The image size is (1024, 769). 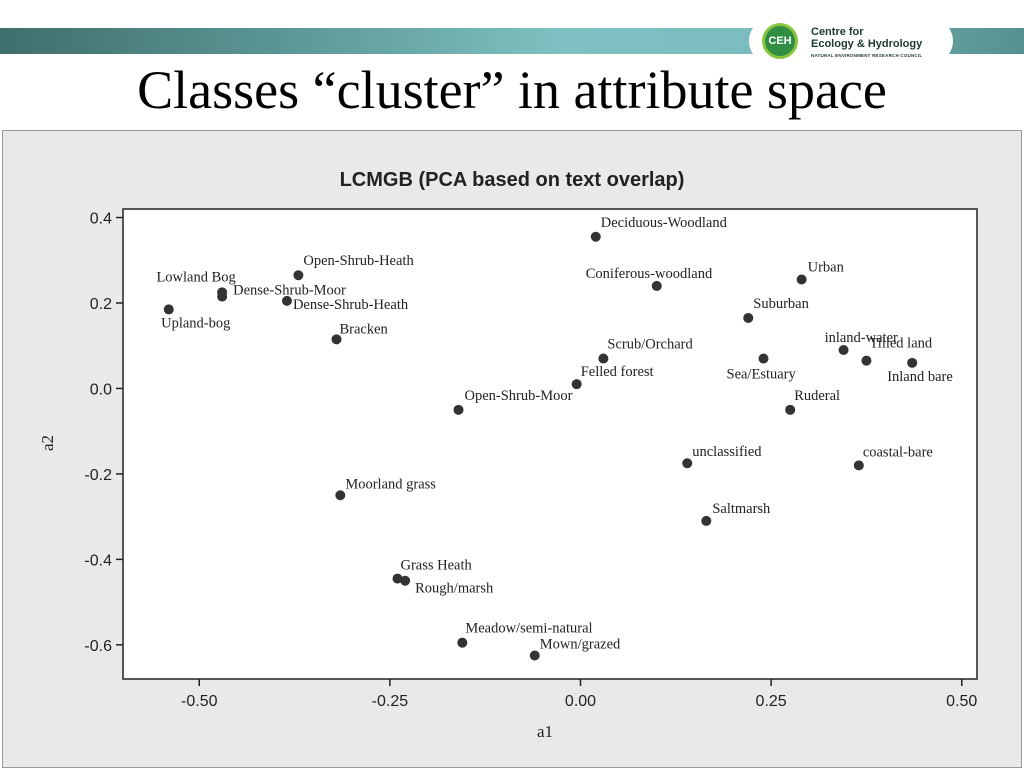 What do you see at coordinates (781, 304) in the screenshot?
I see `data-point-label: Suburban` at bounding box center [781, 304].